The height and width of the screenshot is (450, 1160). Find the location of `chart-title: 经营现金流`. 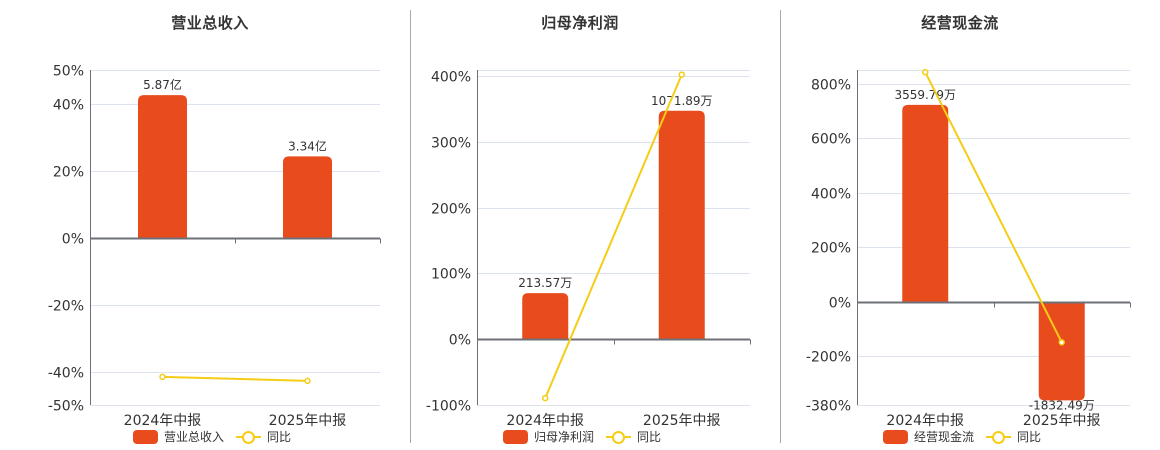

chart-title: 经营现金流 is located at coordinates (960, 23).